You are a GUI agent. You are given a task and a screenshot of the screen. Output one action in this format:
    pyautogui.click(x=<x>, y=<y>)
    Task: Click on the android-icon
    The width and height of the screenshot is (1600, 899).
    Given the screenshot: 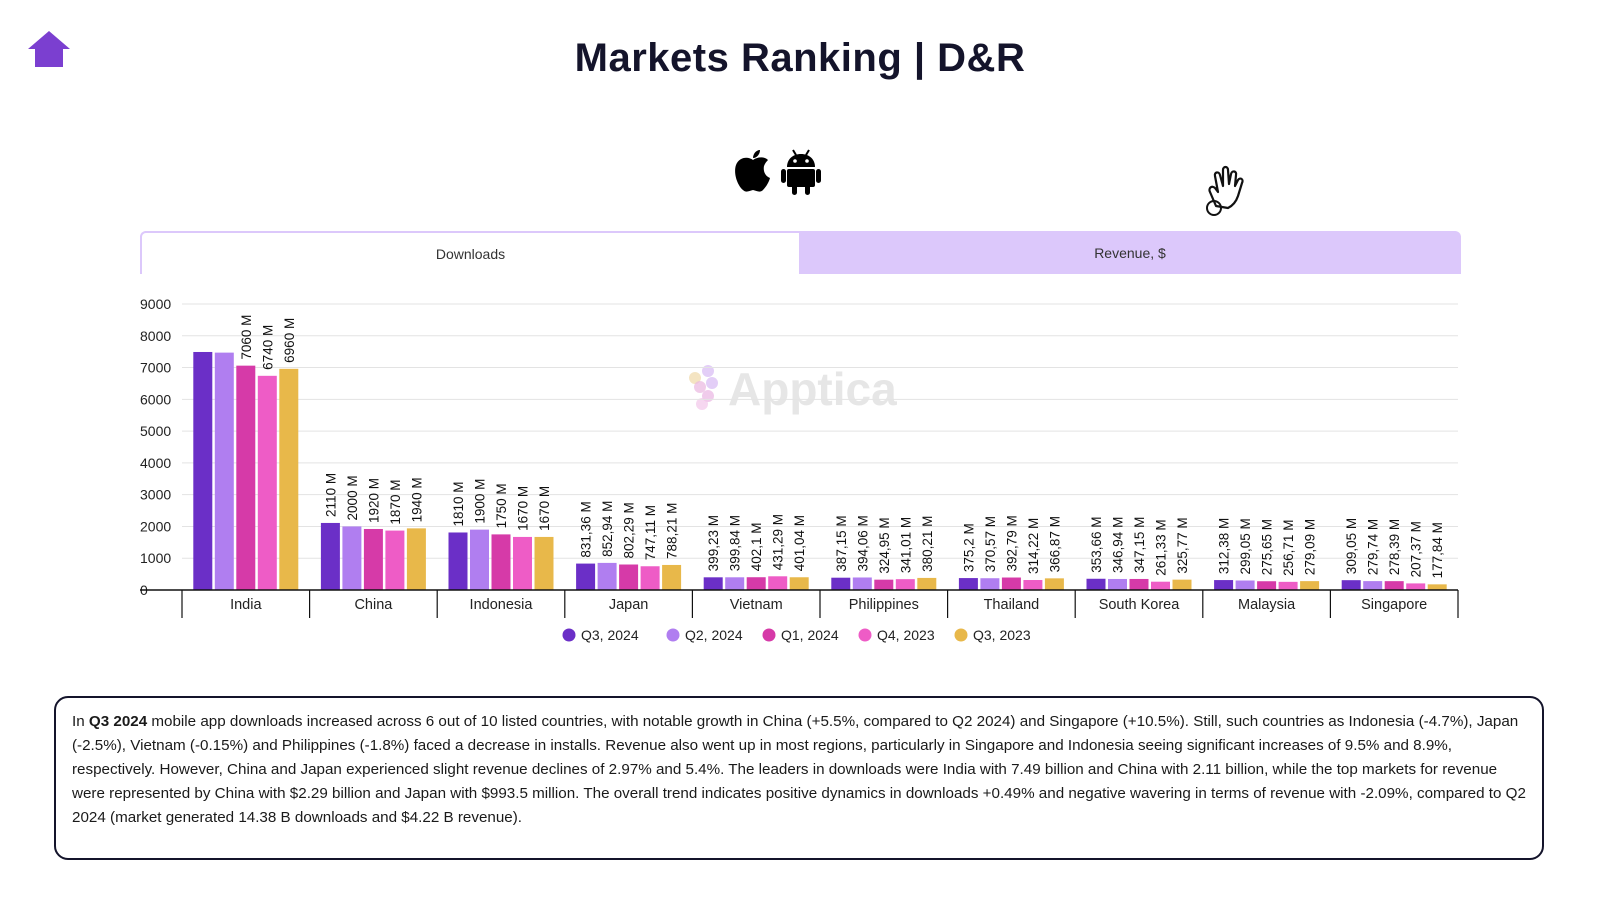 What is the action you would take?
    pyautogui.click(x=801, y=173)
    